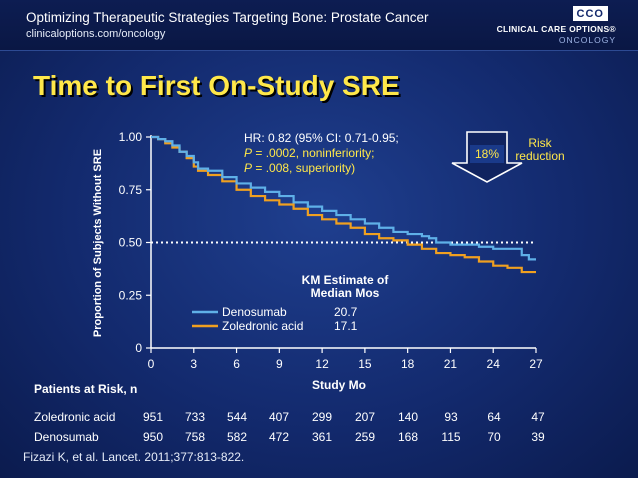 This screenshot has height=478, width=638. Describe the element at coordinates (254, 312) in the screenshot. I see `legend-label-denosumab: Denosumab` at that location.